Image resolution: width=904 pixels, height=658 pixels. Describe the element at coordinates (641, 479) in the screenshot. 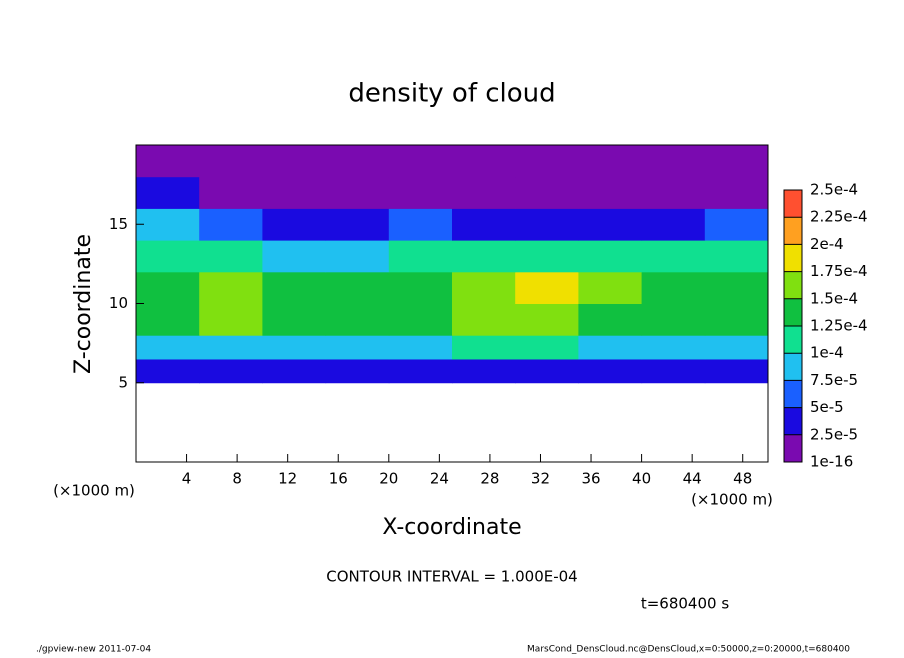

I see `x-tick-label: 40` at that location.